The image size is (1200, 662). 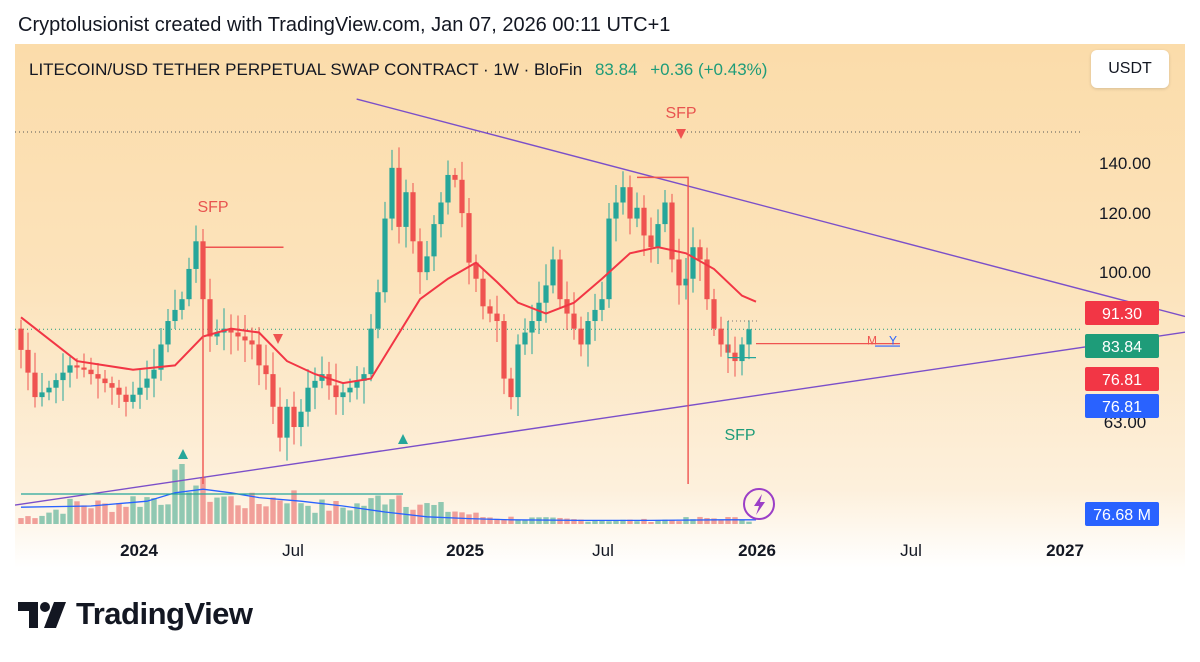 I want to click on x-tick-label: 2027, so click(x=1065, y=550).